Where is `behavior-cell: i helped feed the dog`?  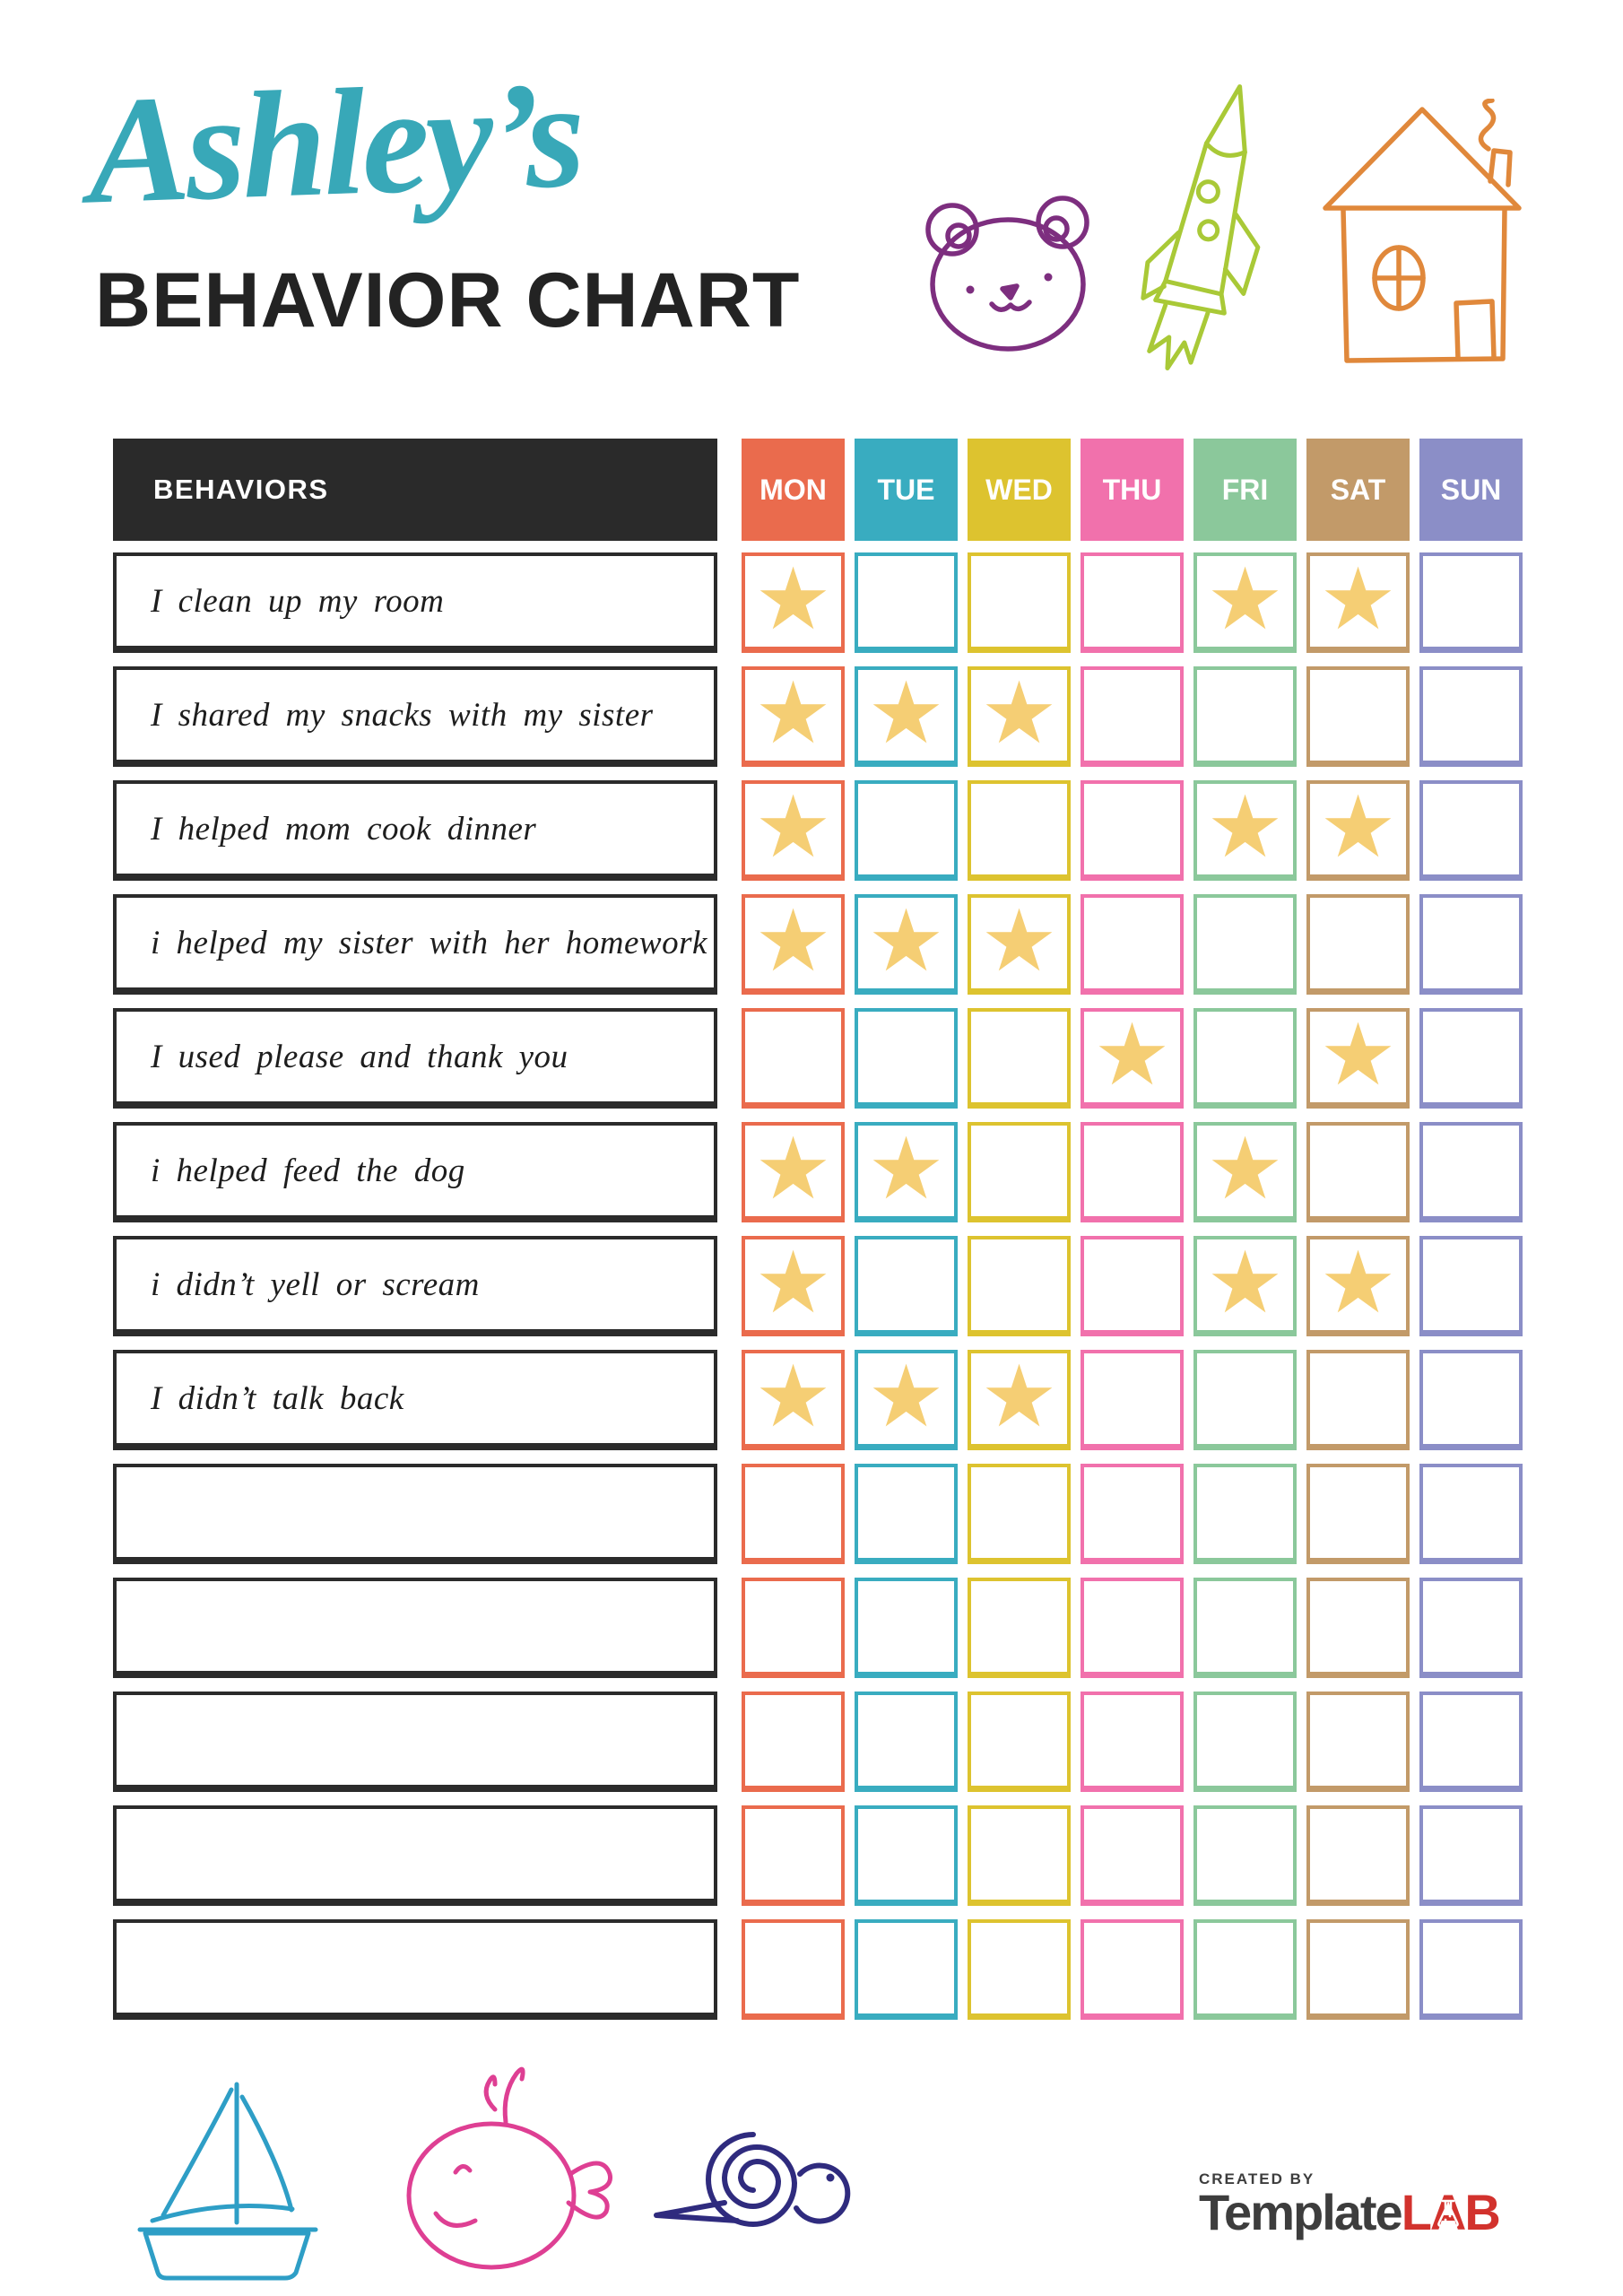 behavior-cell: i helped feed the dog is located at coordinates (415, 1172).